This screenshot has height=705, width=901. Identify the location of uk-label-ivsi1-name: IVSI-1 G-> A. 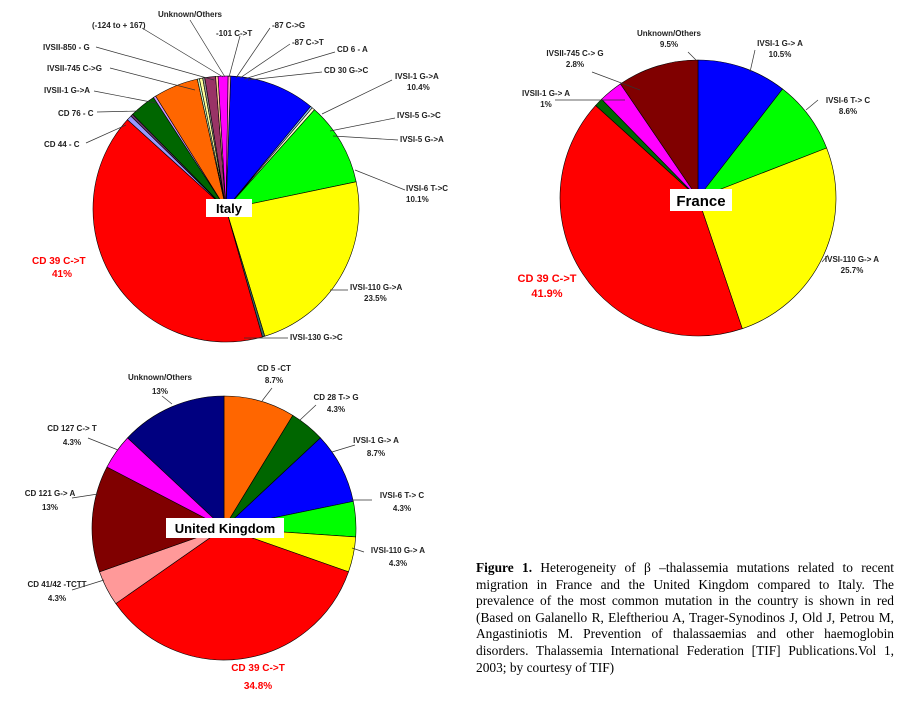
(376, 440).